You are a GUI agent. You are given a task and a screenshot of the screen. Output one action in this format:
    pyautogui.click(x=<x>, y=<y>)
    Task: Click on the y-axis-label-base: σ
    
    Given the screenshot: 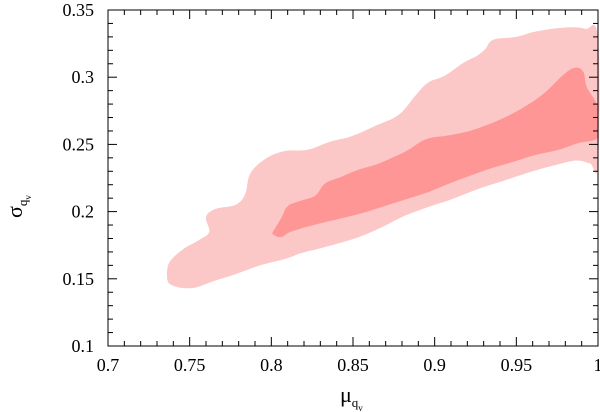 What is the action you would take?
    pyautogui.click(x=14, y=212)
    